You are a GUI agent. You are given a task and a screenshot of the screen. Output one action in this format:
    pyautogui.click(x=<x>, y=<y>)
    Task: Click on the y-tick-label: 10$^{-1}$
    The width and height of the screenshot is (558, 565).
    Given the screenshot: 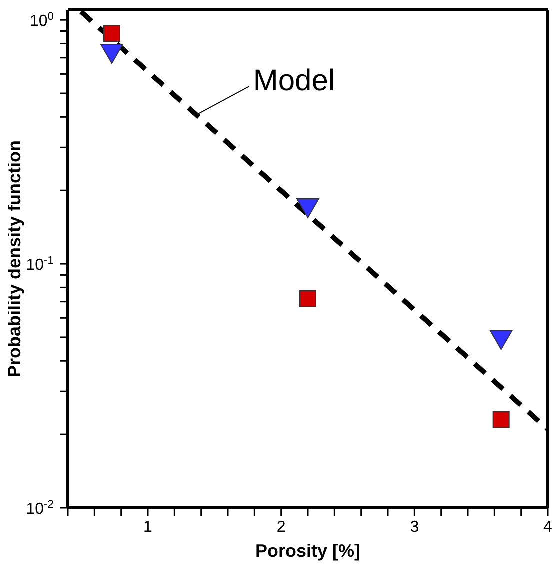 What is the action you would take?
    pyautogui.click(x=40, y=264)
    